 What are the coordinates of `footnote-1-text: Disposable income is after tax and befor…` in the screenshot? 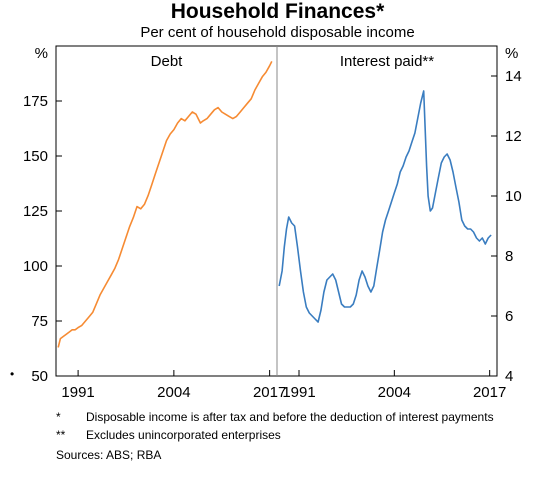 It's located at (290, 417).